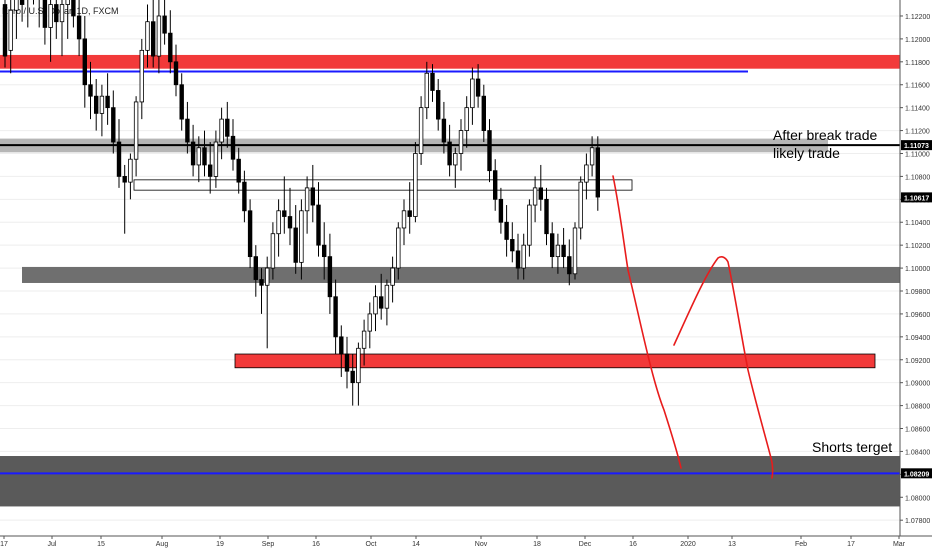  What do you see at coordinates (732, 544) in the screenshot?
I see `x-tick-label: 13` at bounding box center [732, 544].